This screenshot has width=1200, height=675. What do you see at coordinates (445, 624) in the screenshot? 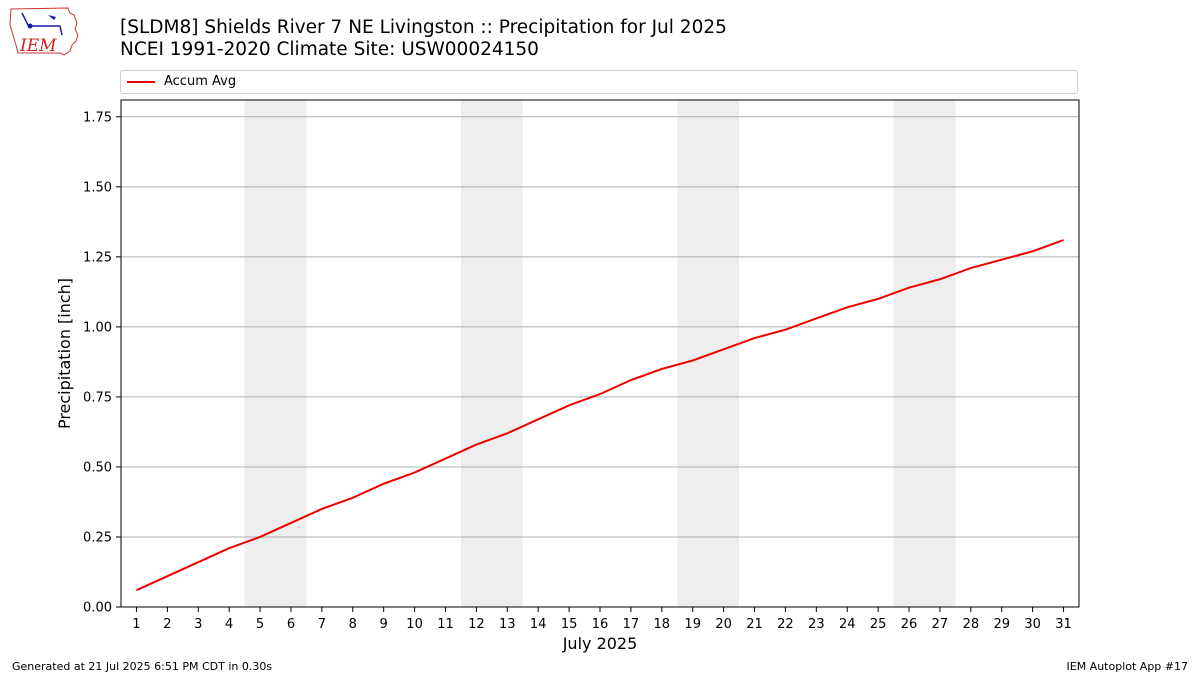
I see `x-tick-label: 11` at bounding box center [445, 624].